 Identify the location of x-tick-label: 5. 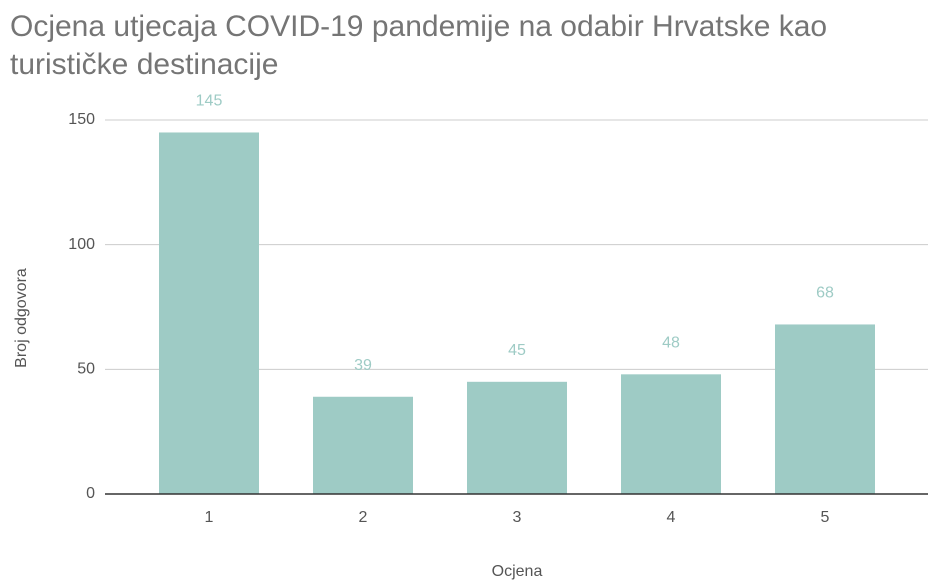
(825, 517).